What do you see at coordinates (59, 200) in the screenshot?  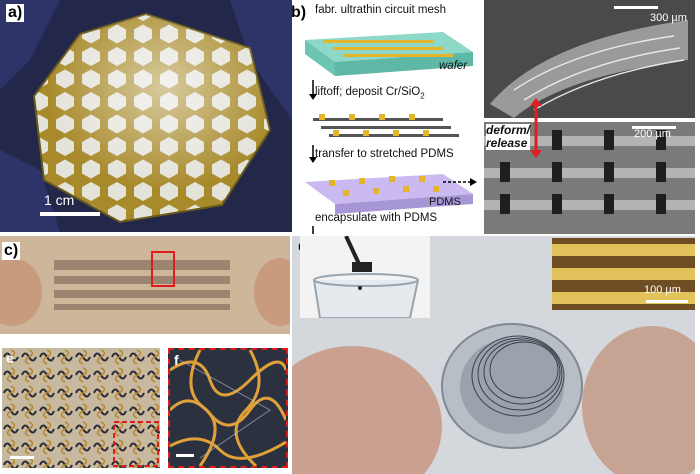 I see `panel-a-scale-label: 1 cm` at bounding box center [59, 200].